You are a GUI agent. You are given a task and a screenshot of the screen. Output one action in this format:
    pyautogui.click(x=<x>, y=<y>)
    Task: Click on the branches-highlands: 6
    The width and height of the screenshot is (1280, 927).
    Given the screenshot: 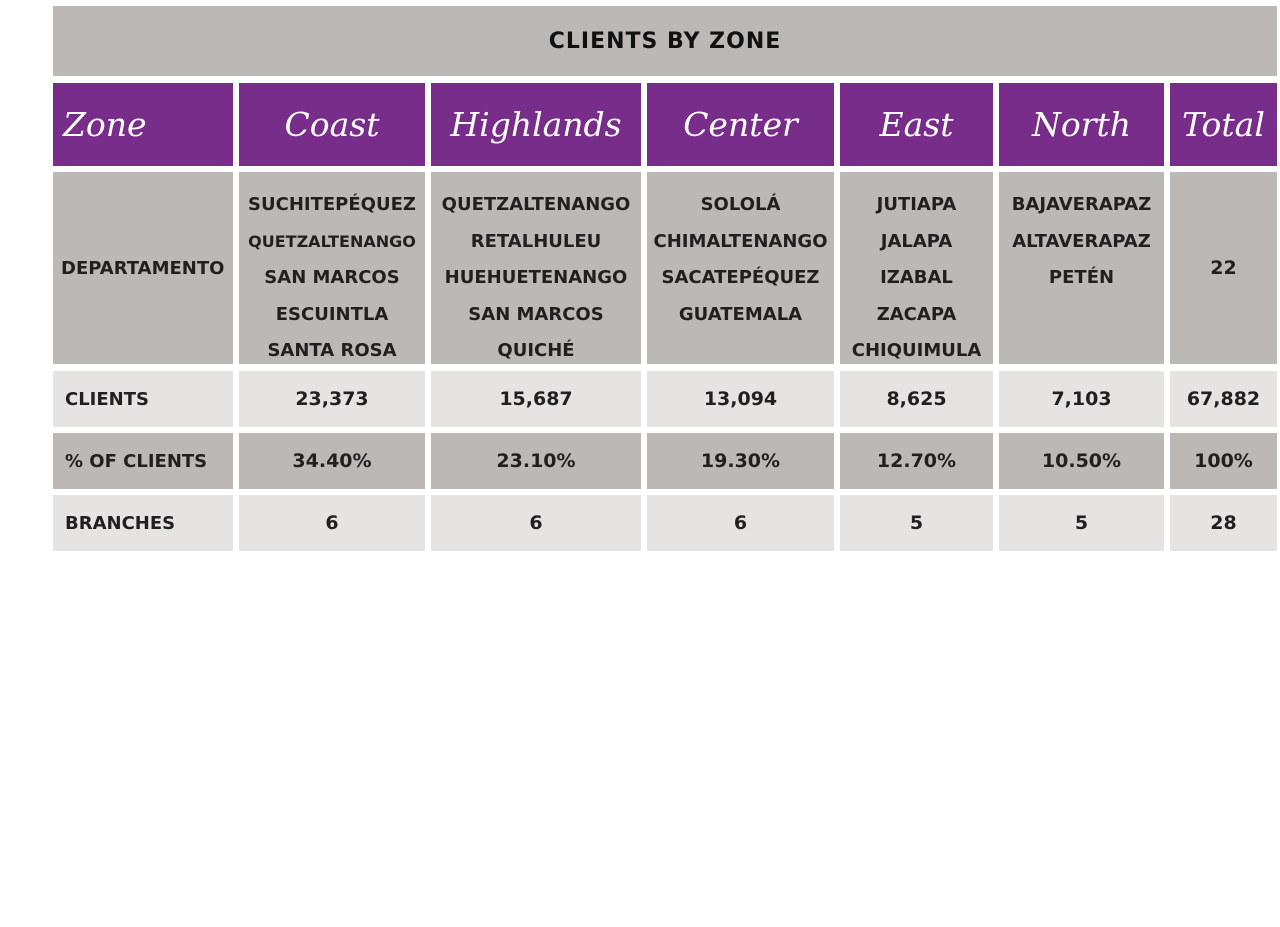 What is the action you would take?
    pyautogui.click(x=536, y=523)
    